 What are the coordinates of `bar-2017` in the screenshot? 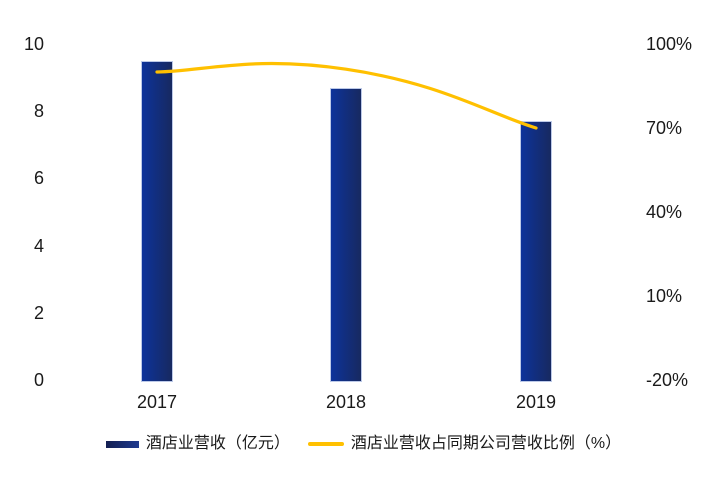 It's located at (157, 221).